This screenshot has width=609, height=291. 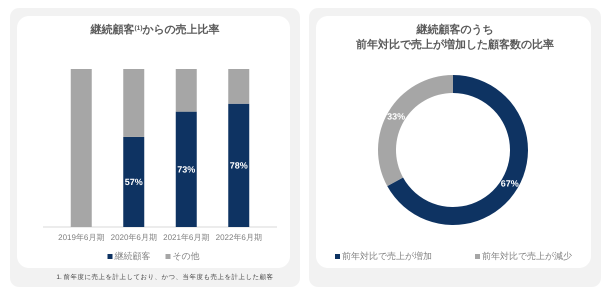 What do you see at coordinates (239, 237) in the screenshot?
I see `x-tick-label: 2022年6月期` at bounding box center [239, 237].